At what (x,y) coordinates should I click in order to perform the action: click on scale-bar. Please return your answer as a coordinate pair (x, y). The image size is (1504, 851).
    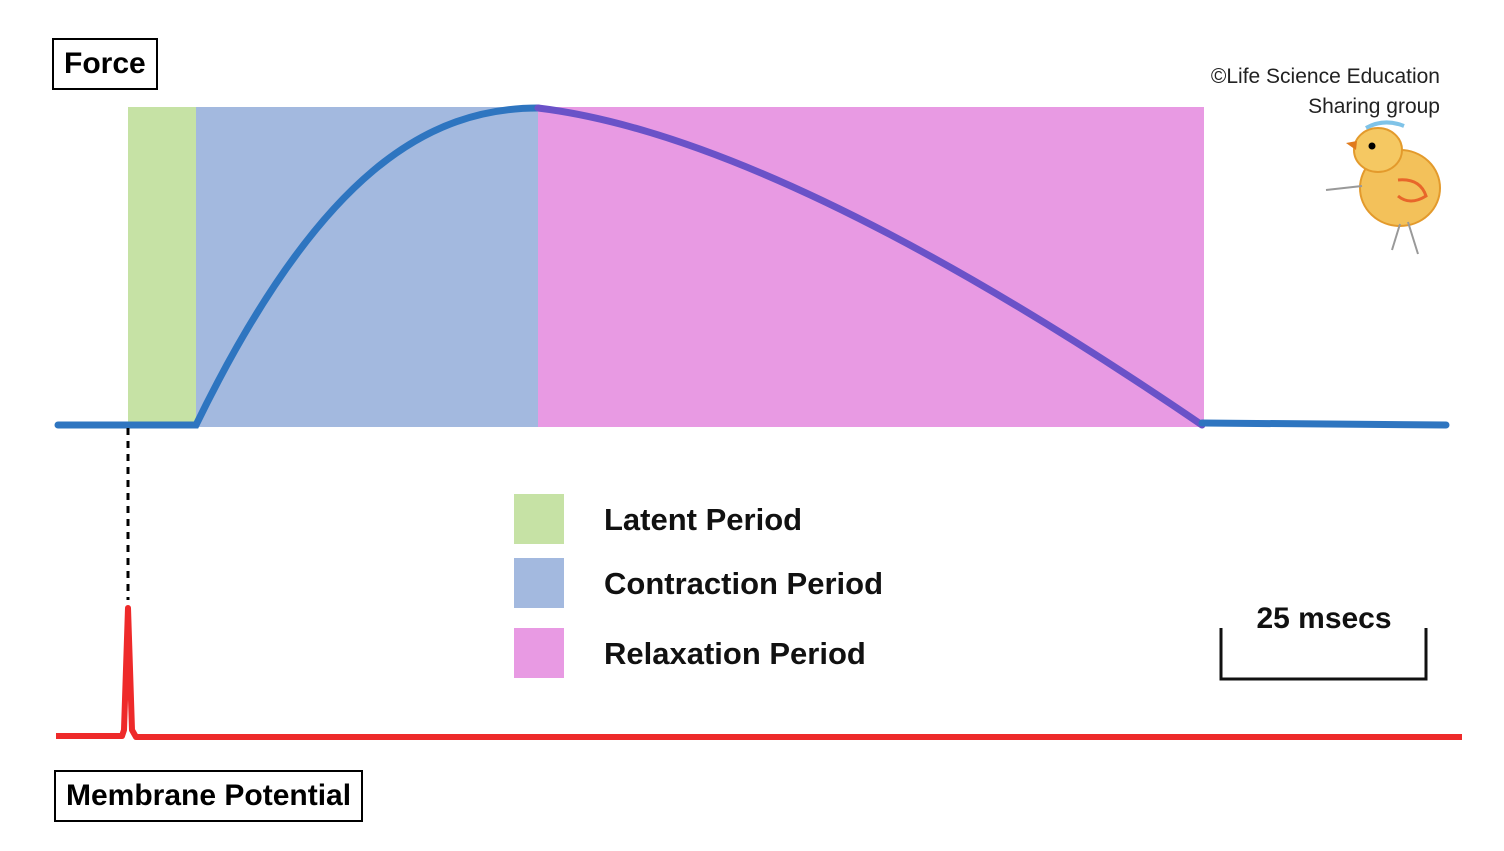
    Looking at the image, I should click on (1323, 654).